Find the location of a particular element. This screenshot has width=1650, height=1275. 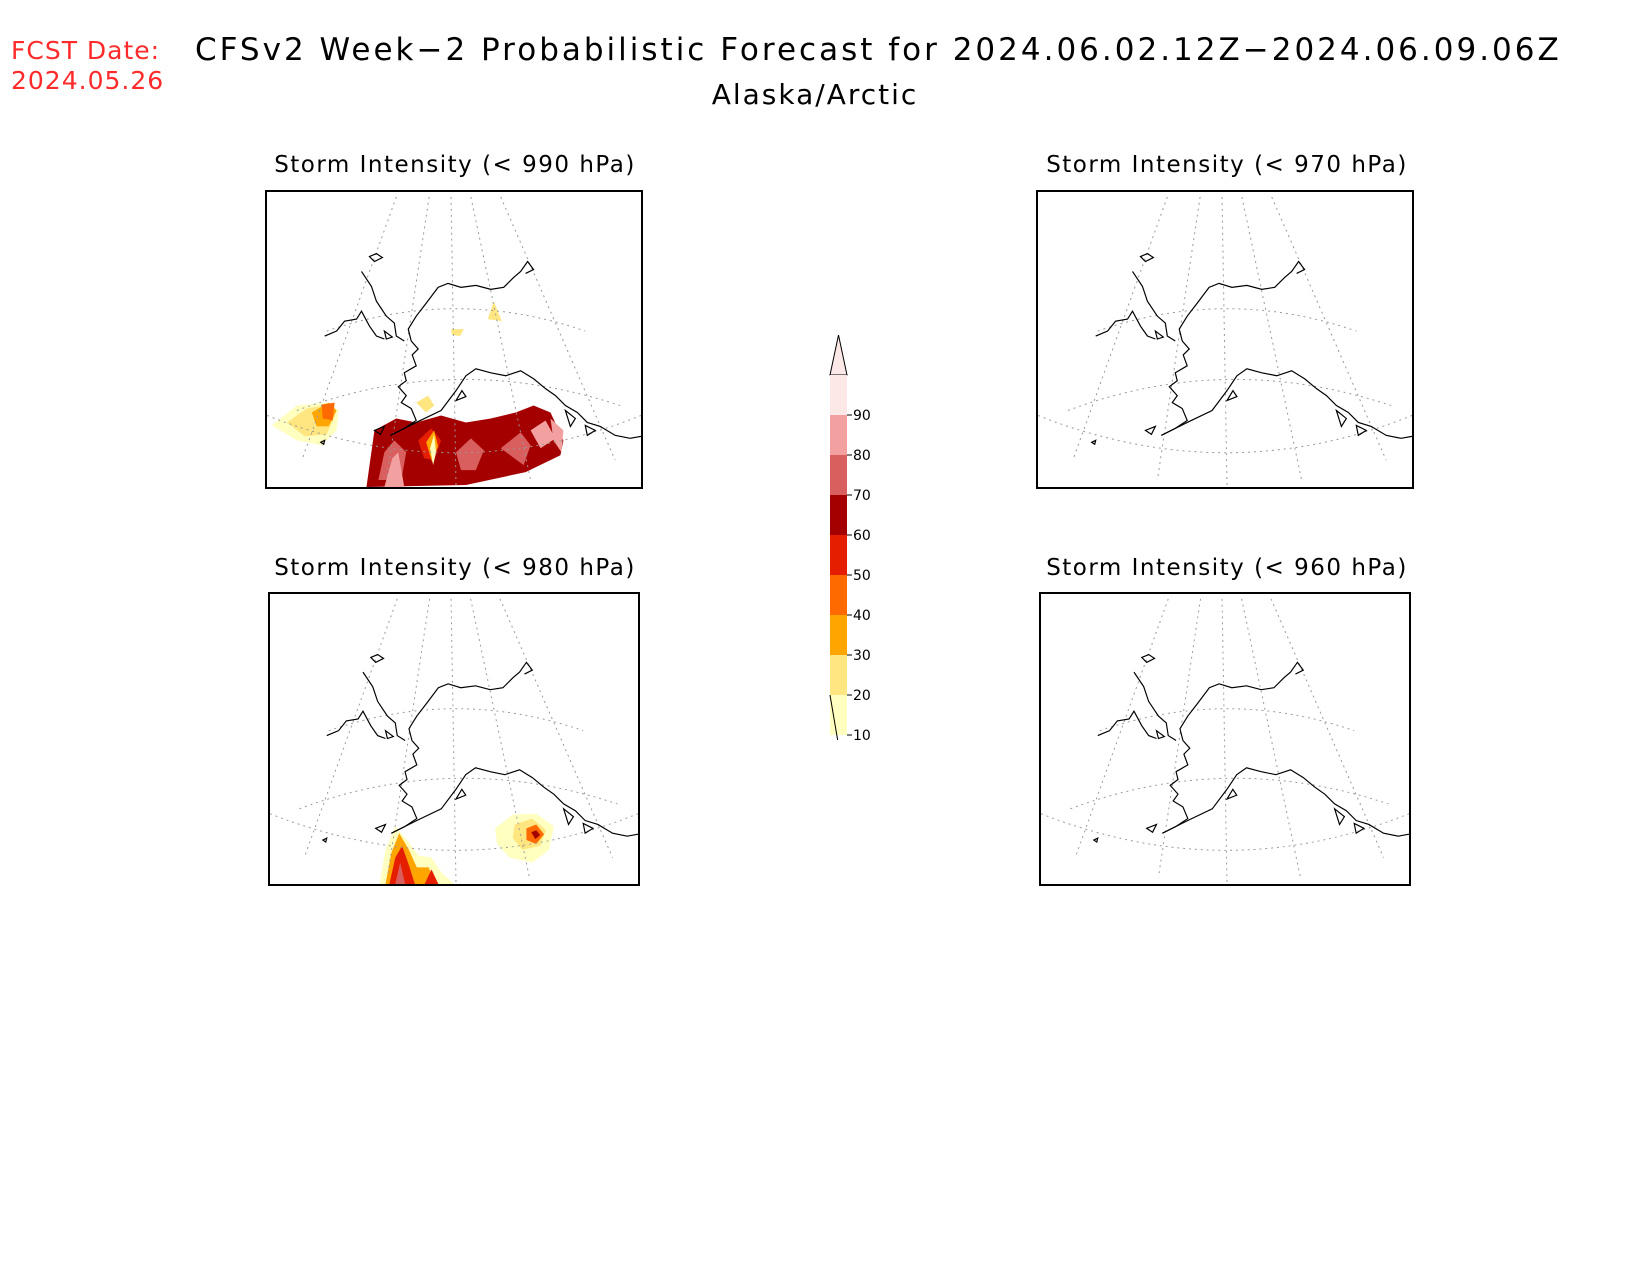

contour-50pct-south is located at coordinates (402, 864).